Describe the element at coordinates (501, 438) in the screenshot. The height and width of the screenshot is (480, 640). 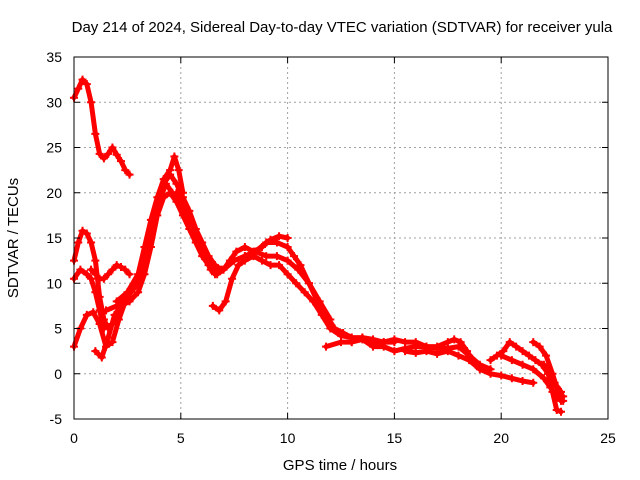
I see `x-tick-label: 20` at that location.